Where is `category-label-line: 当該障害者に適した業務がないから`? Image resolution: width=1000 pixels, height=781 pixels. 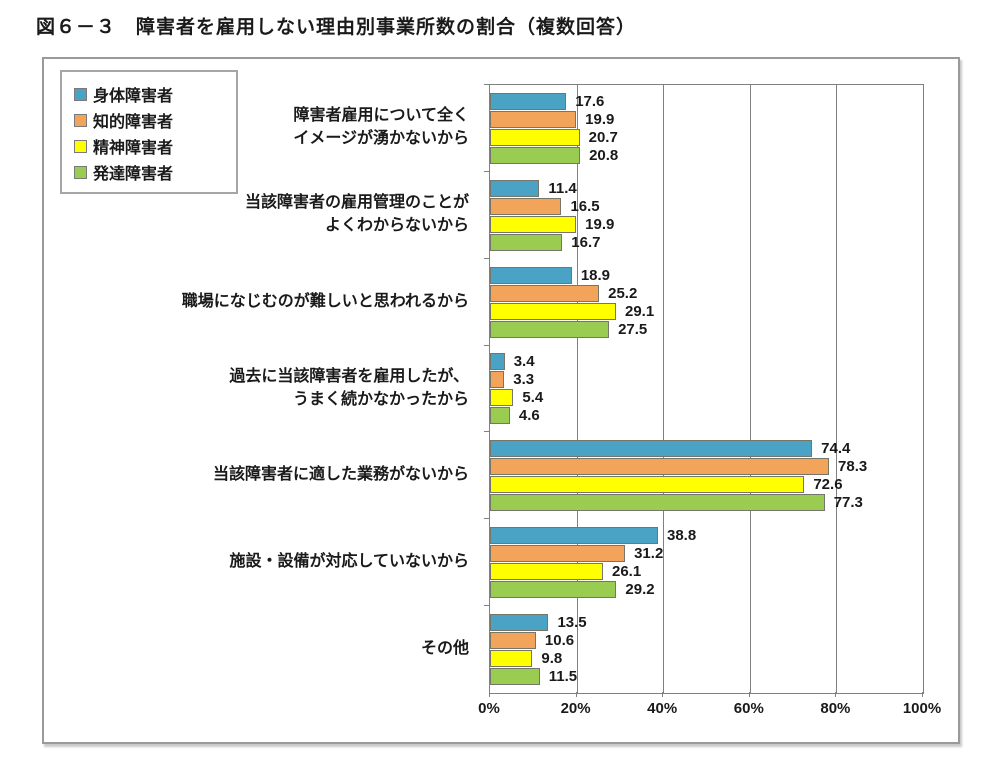 category-label-line: 当該障害者に適した業務がないから is located at coordinates (340, 475).